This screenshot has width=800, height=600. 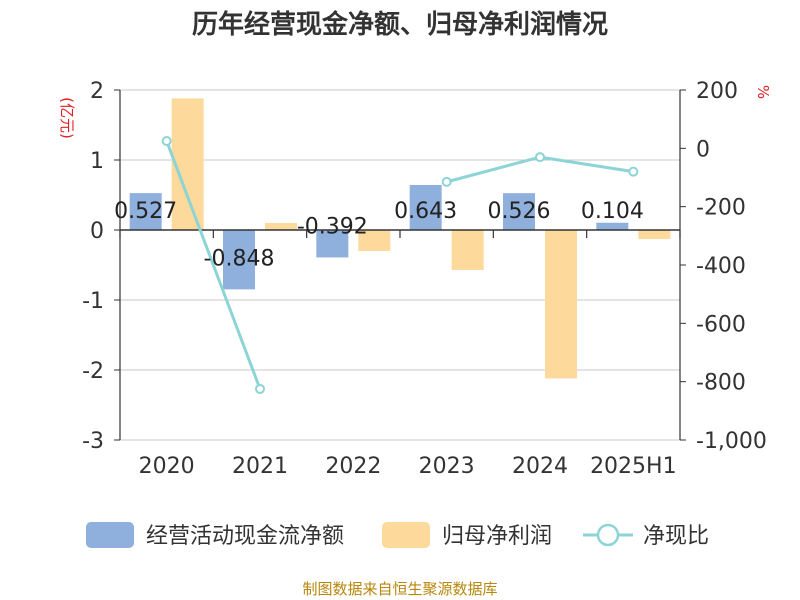 I want to click on data-label-cashflow: 0.526, so click(x=519, y=211).